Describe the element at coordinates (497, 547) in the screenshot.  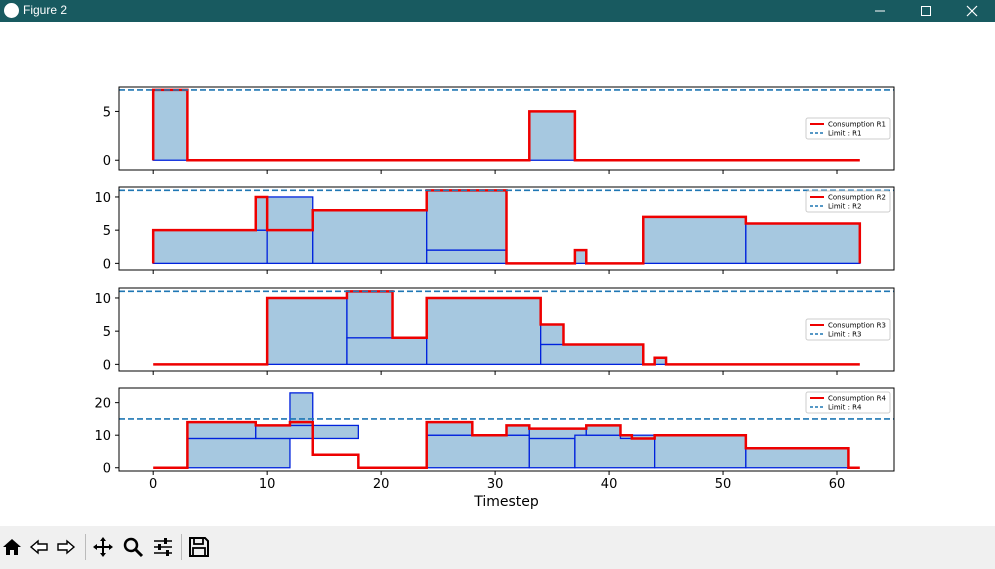
I see `navigation-toolbar` at that location.